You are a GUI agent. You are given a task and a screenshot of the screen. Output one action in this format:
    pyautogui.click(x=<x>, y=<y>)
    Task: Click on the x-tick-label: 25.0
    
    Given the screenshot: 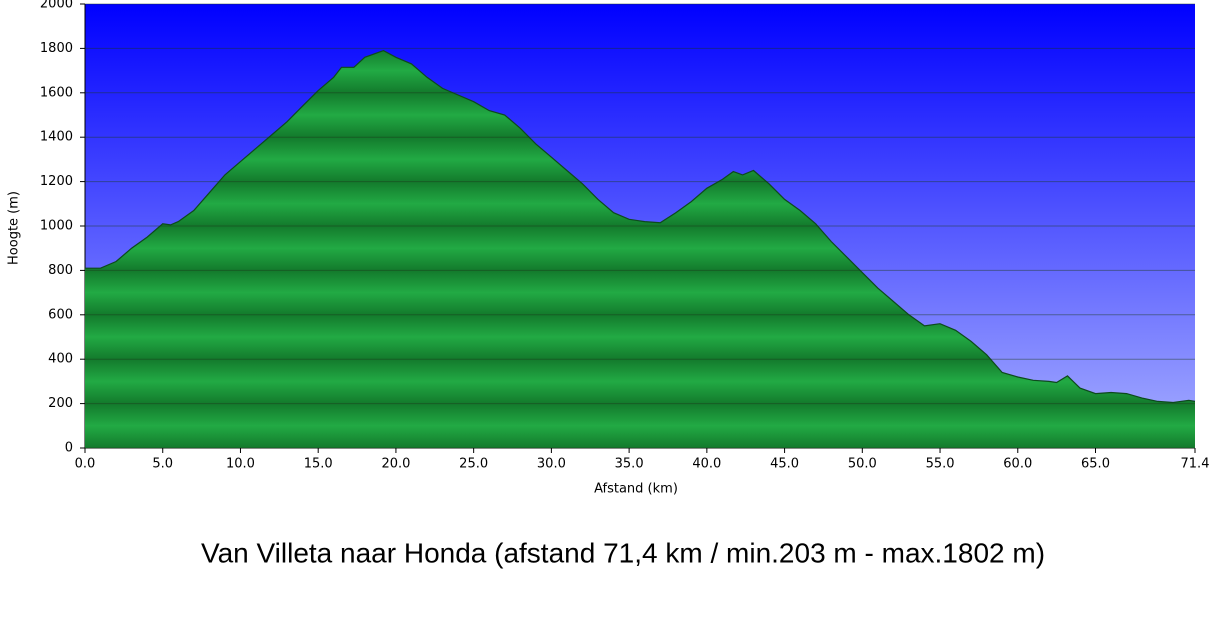 What is the action you would take?
    pyautogui.click(x=473, y=464)
    